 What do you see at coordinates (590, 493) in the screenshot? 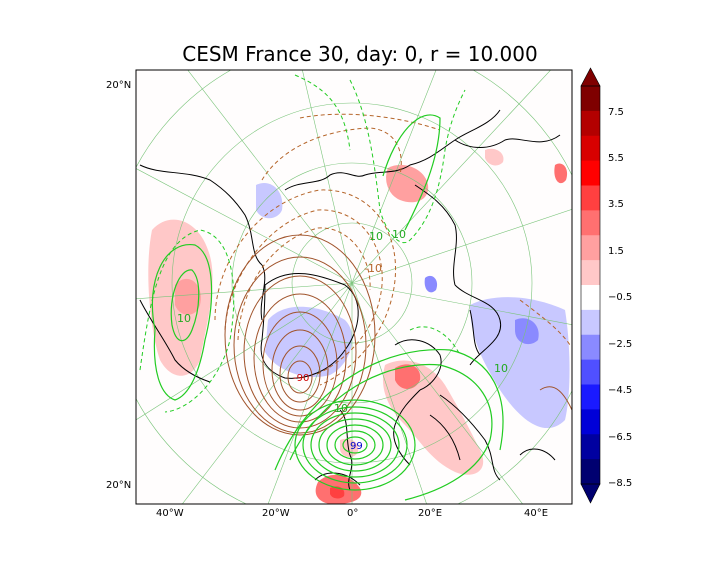
I see `colorbar-extend-min` at bounding box center [590, 493].